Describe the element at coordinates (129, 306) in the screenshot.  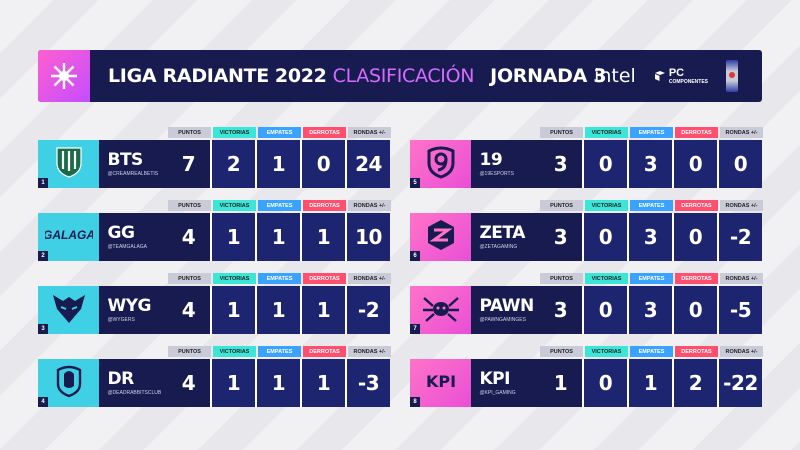
I see `team-name: WYG` at that location.